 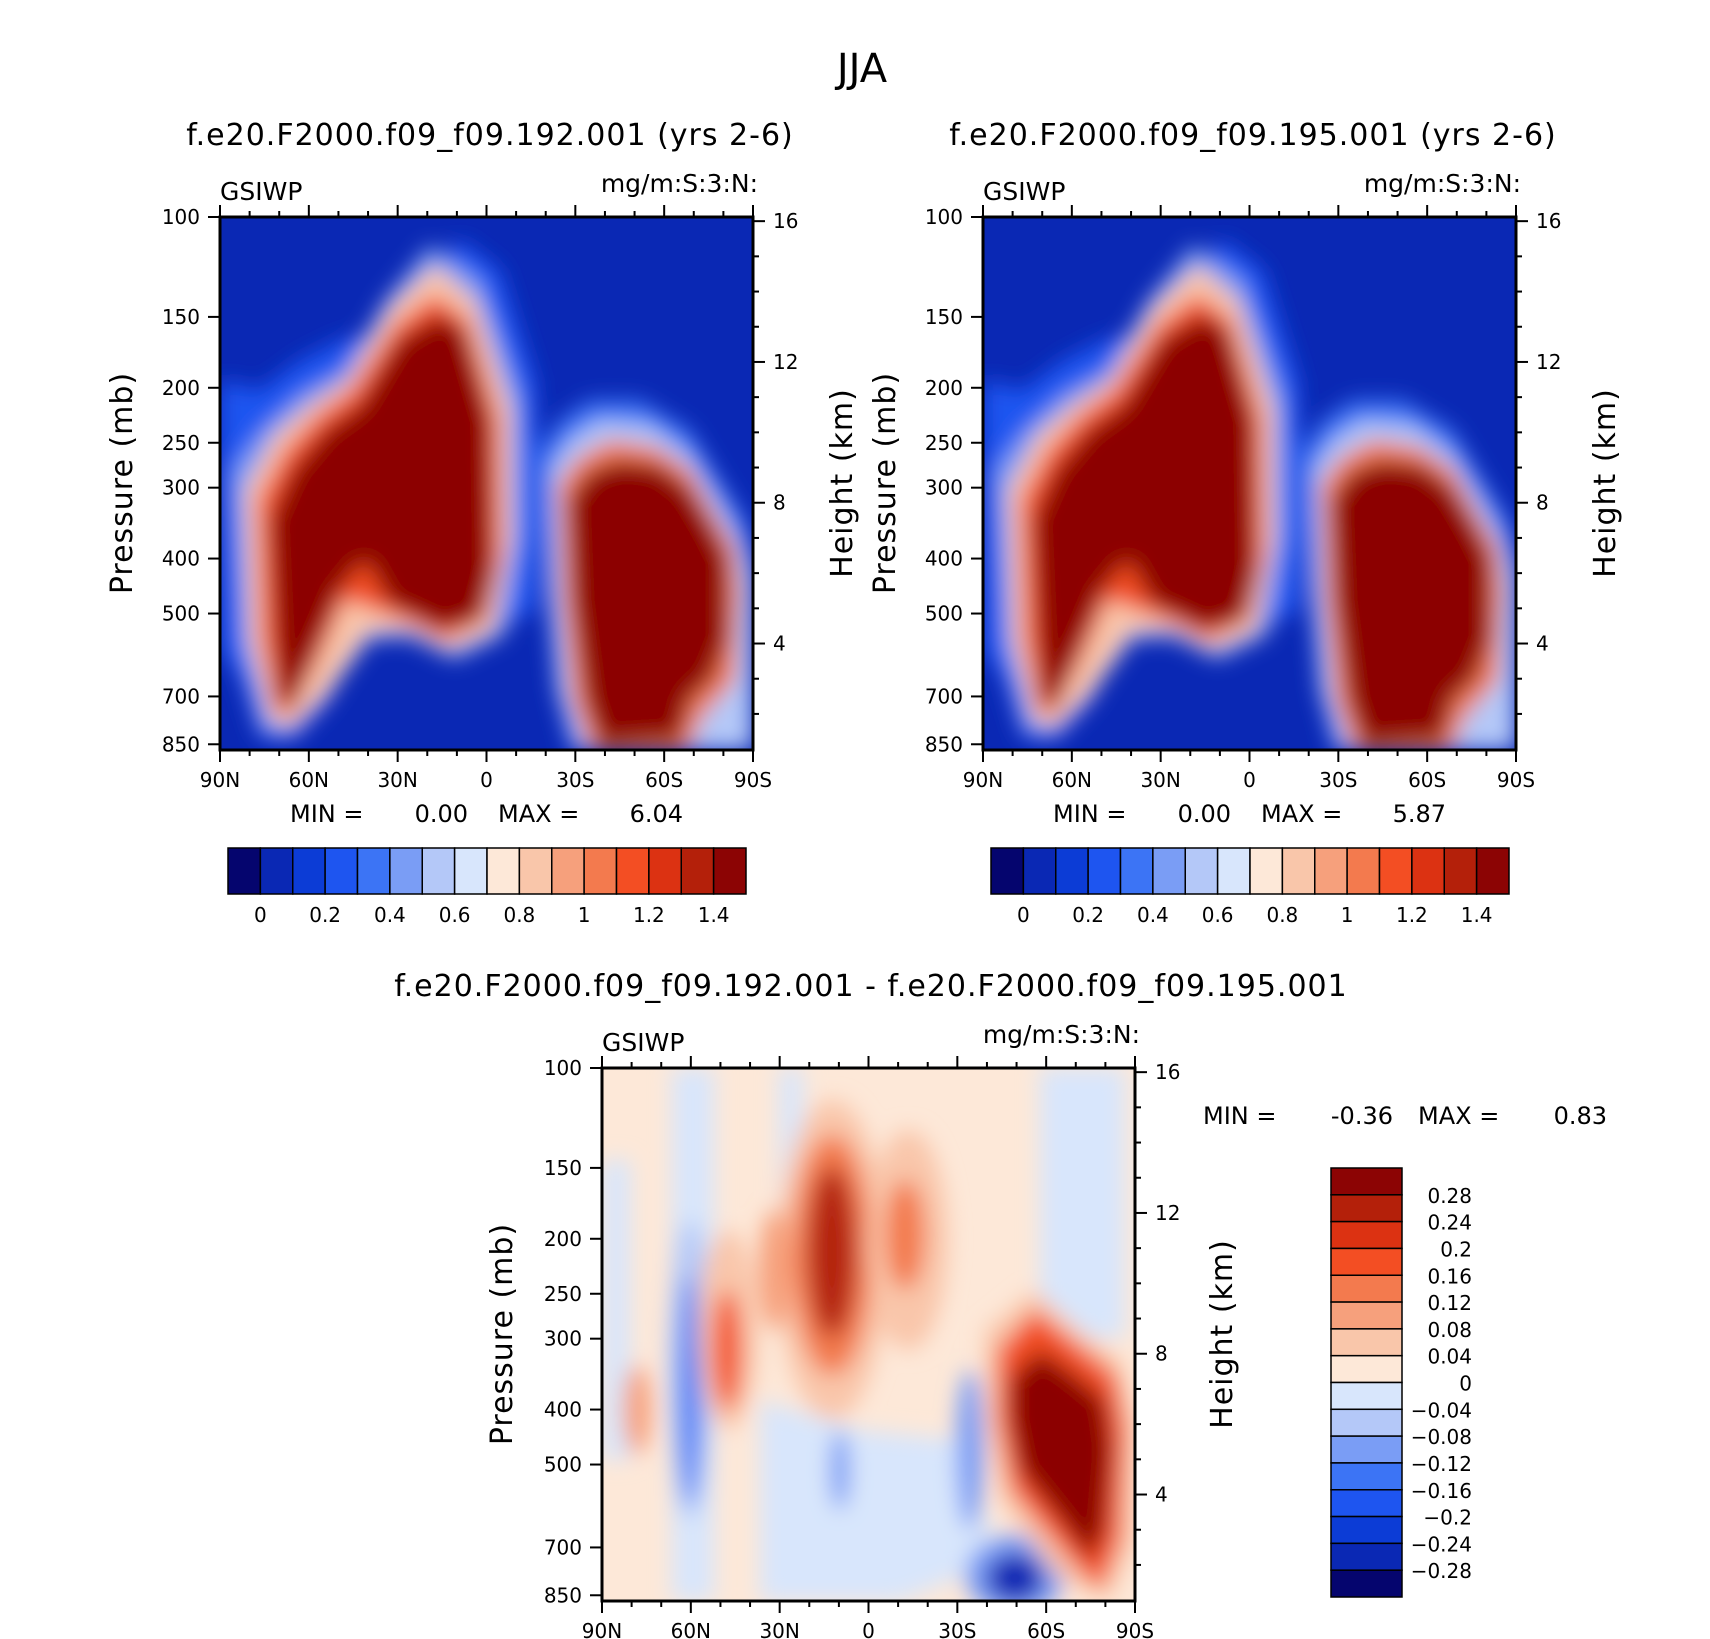 I want to click on colorbar-label: 0.16, so click(x=1449, y=1276).